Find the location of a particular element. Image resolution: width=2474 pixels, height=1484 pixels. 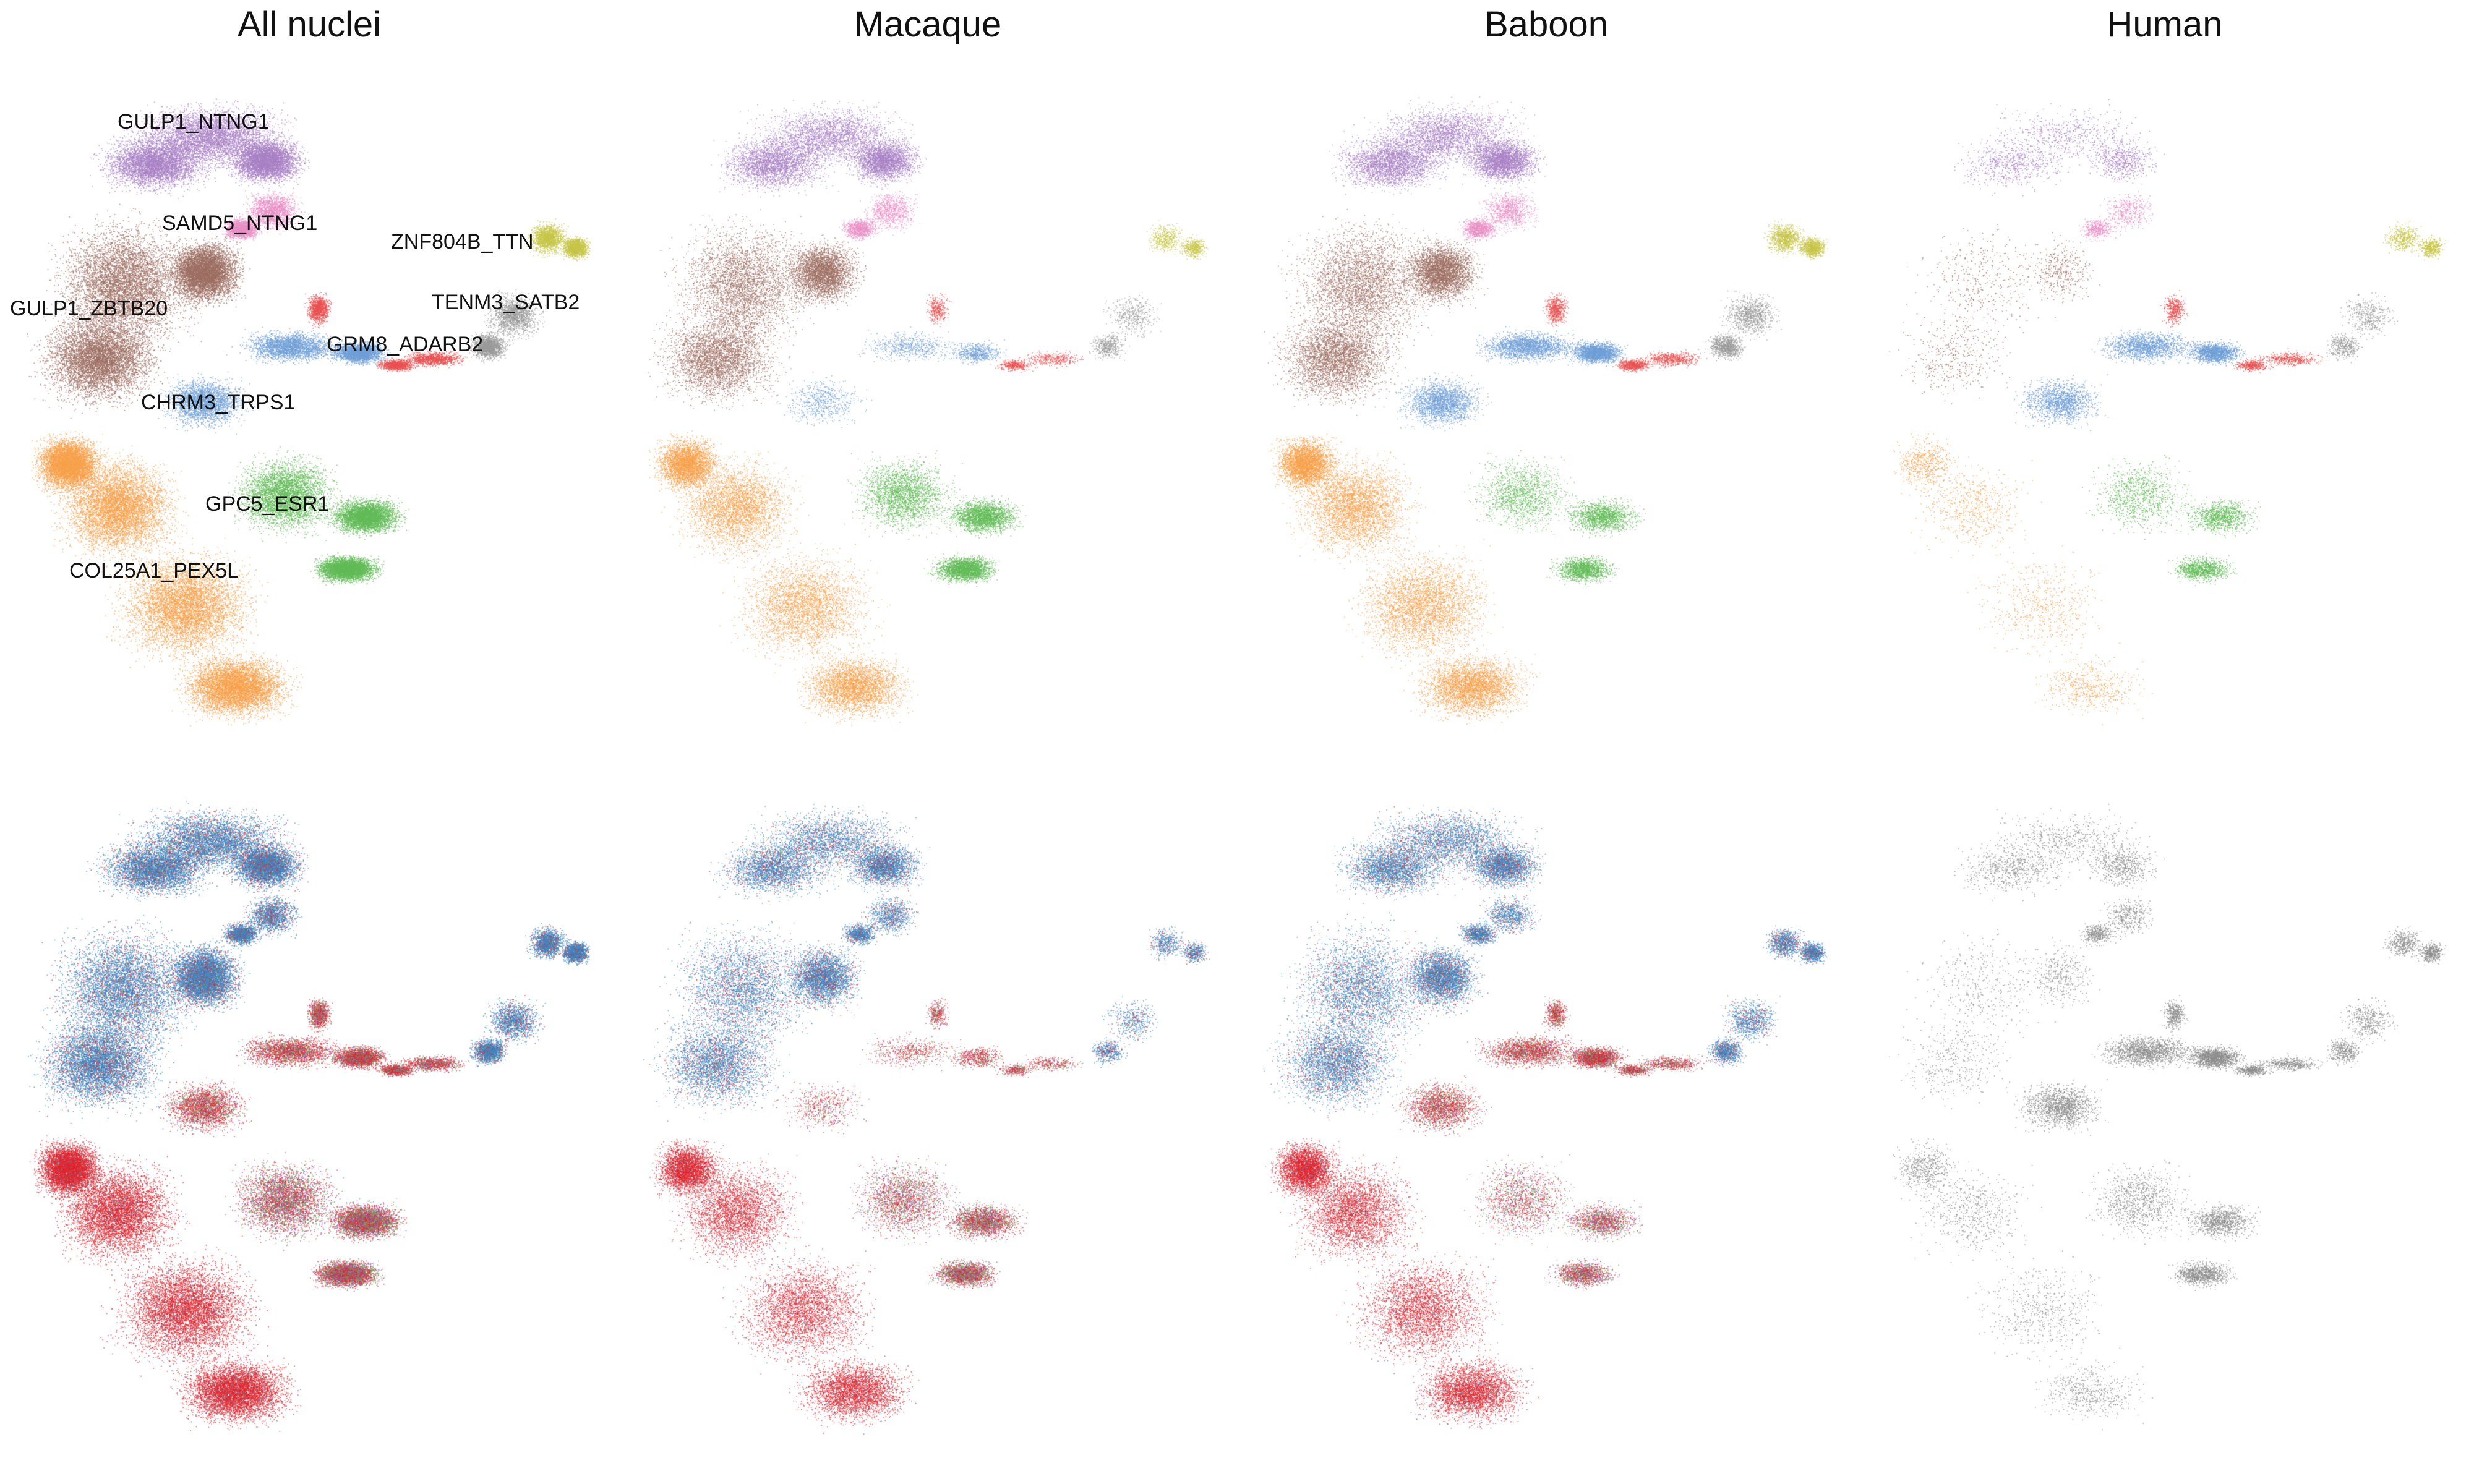

cluster-label-col25a1-pex5l: COL25A1_PEX5L is located at coordinates (154, 570).